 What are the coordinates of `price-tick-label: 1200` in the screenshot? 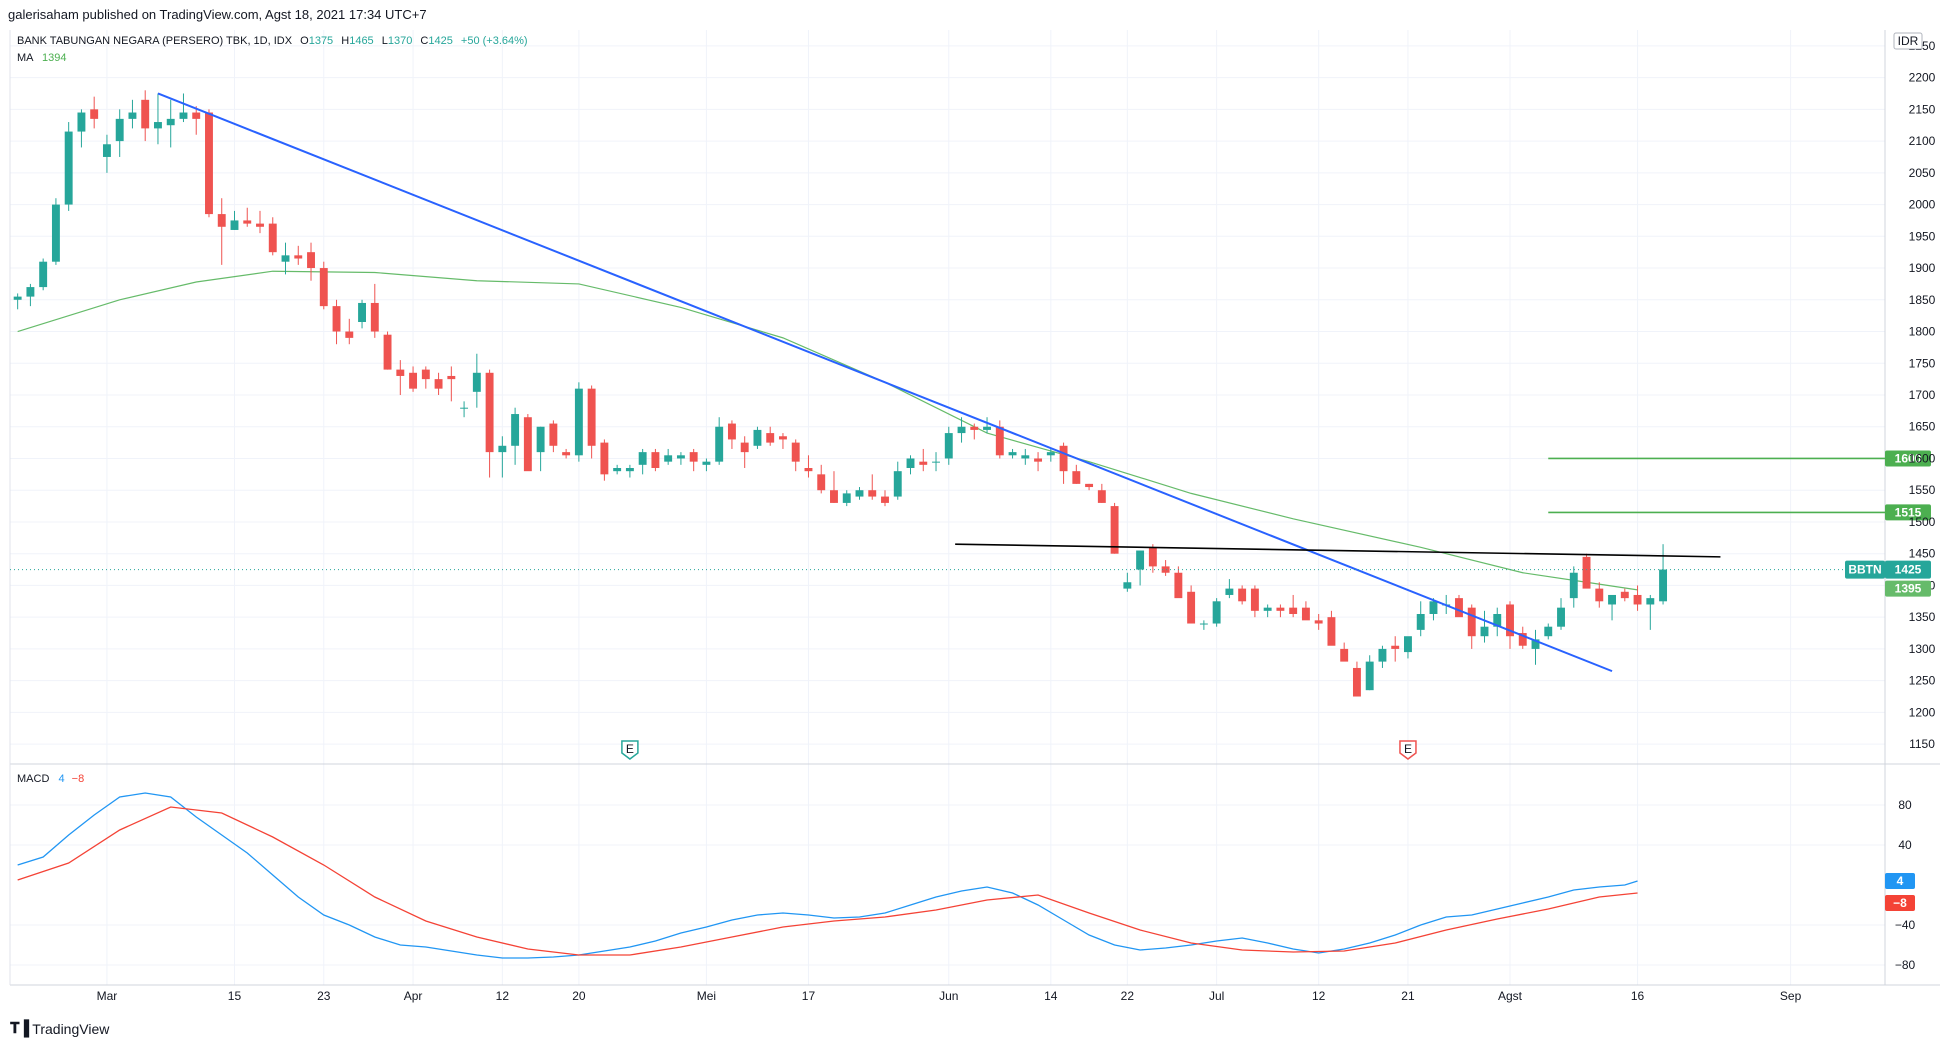 It's located at (1922, 712).